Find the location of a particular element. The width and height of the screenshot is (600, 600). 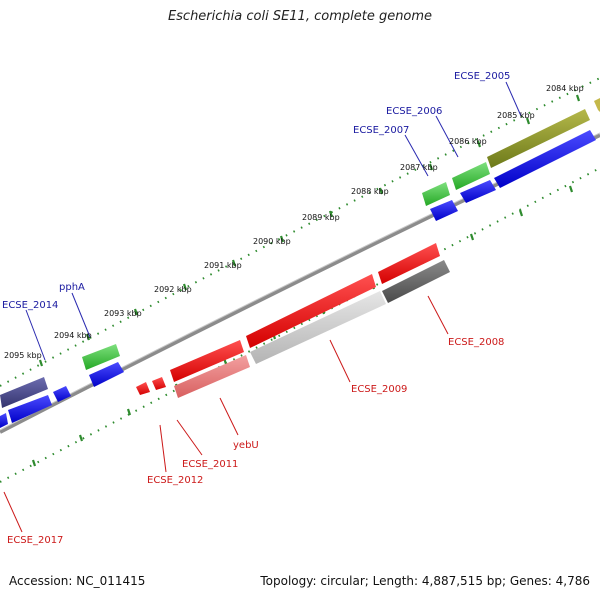

map-title: Escherichia coli SE11, complete genome is located at coordinates (300, 16).